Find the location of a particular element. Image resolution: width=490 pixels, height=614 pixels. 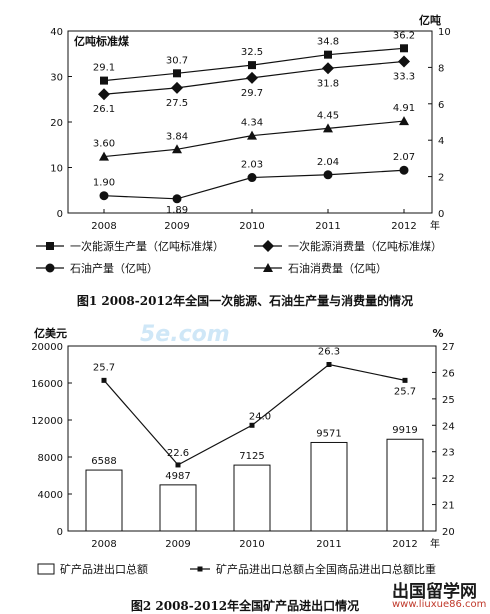

series-1-data-label: 34.8 is located at coordinates (328, 42).